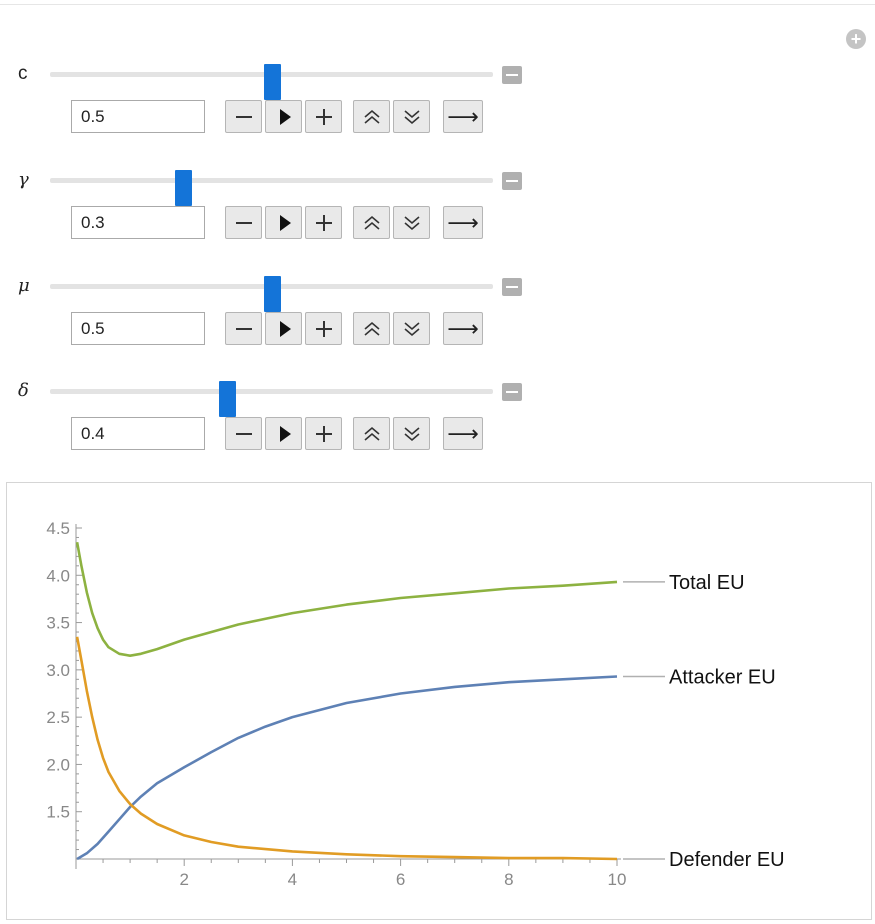 The image size is (875, 924). Describe the element at coordinates (58, 528) in the screenshot. I see `y-tick-label: 4.5` at that location.